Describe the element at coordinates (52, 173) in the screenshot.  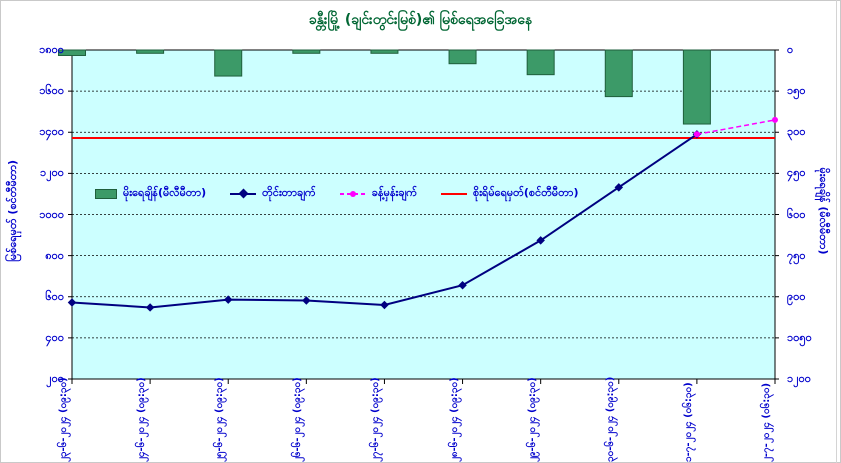
I see `left-tick-label: ၁၂၀၀` at that location.